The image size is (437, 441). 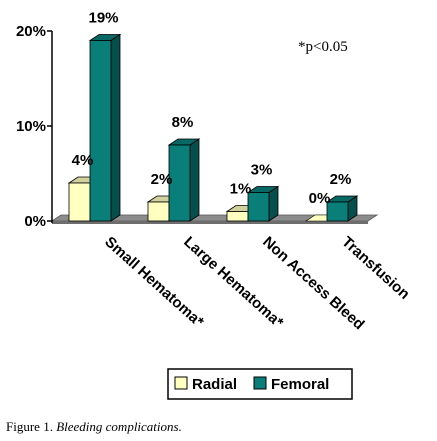 I want to click on floor-front, so click(x=210, y=222).